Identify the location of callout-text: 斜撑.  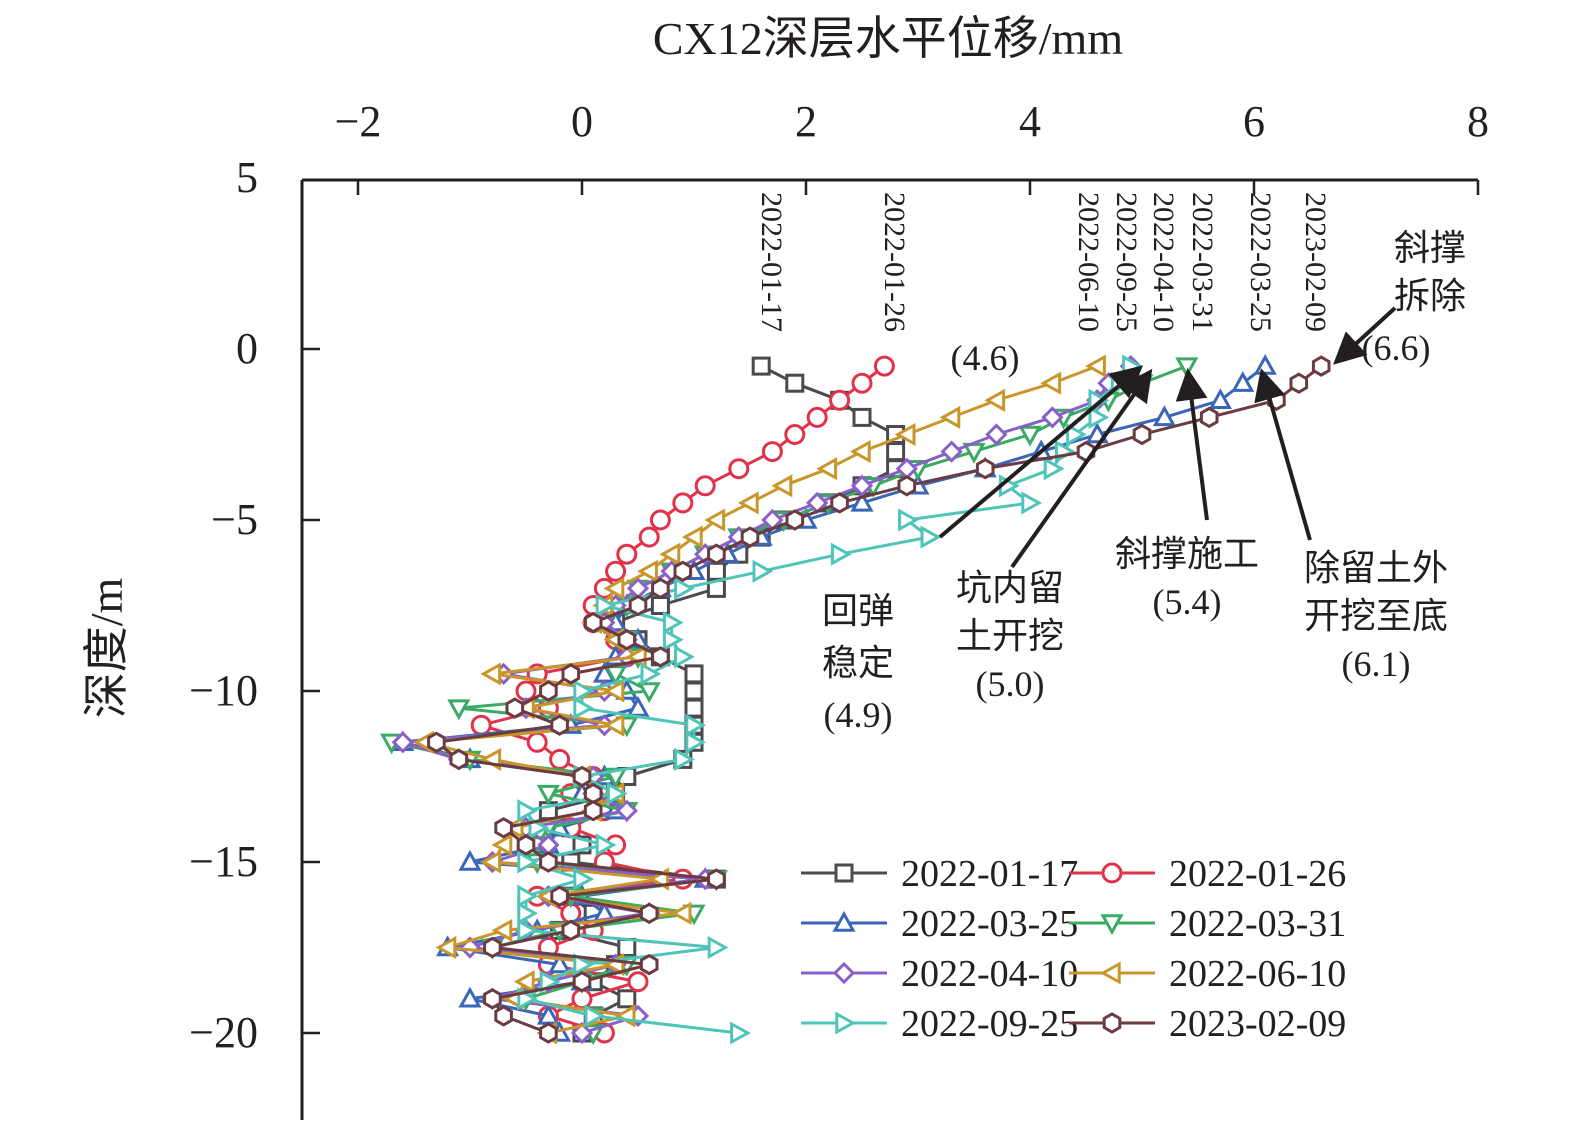
(1430, 248).